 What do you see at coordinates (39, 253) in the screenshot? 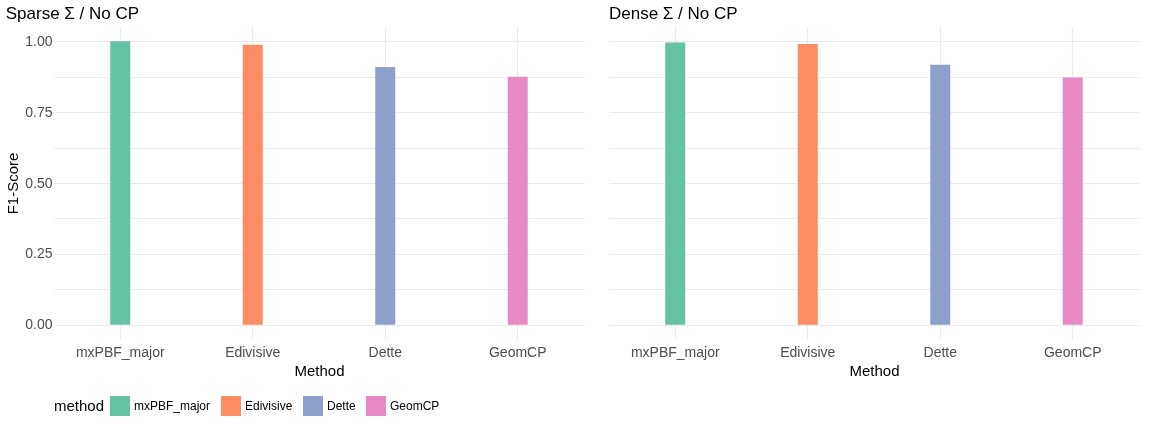
I see `y-tick-label: 0.25` at bounding box center [39, 253].